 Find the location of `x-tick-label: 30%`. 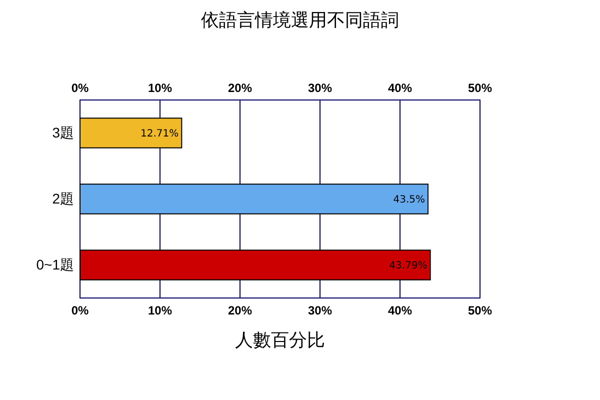

x-tick-label: 30% is located at coordinates (320, 88).